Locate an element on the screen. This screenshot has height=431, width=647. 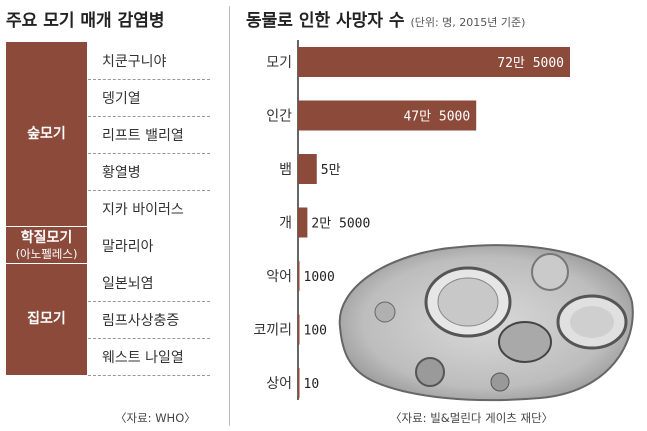
left-title: 주요 모기 매개 감염병 is located at coordinates (85, 21).